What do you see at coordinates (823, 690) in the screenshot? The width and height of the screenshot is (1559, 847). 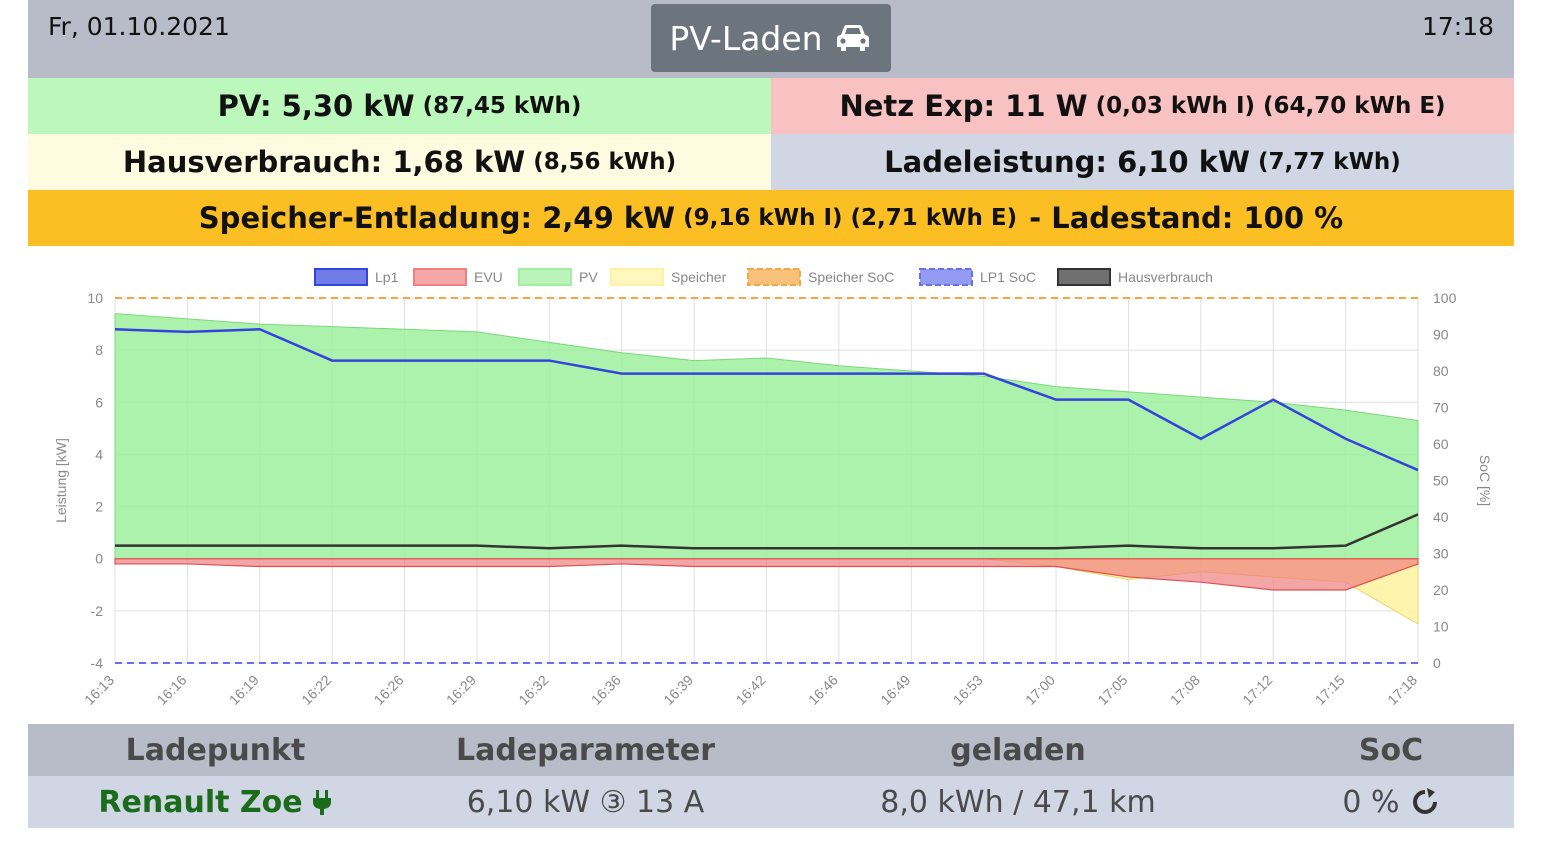 I see `x-tick-label: 16:46` at bounding box center [823, 690].